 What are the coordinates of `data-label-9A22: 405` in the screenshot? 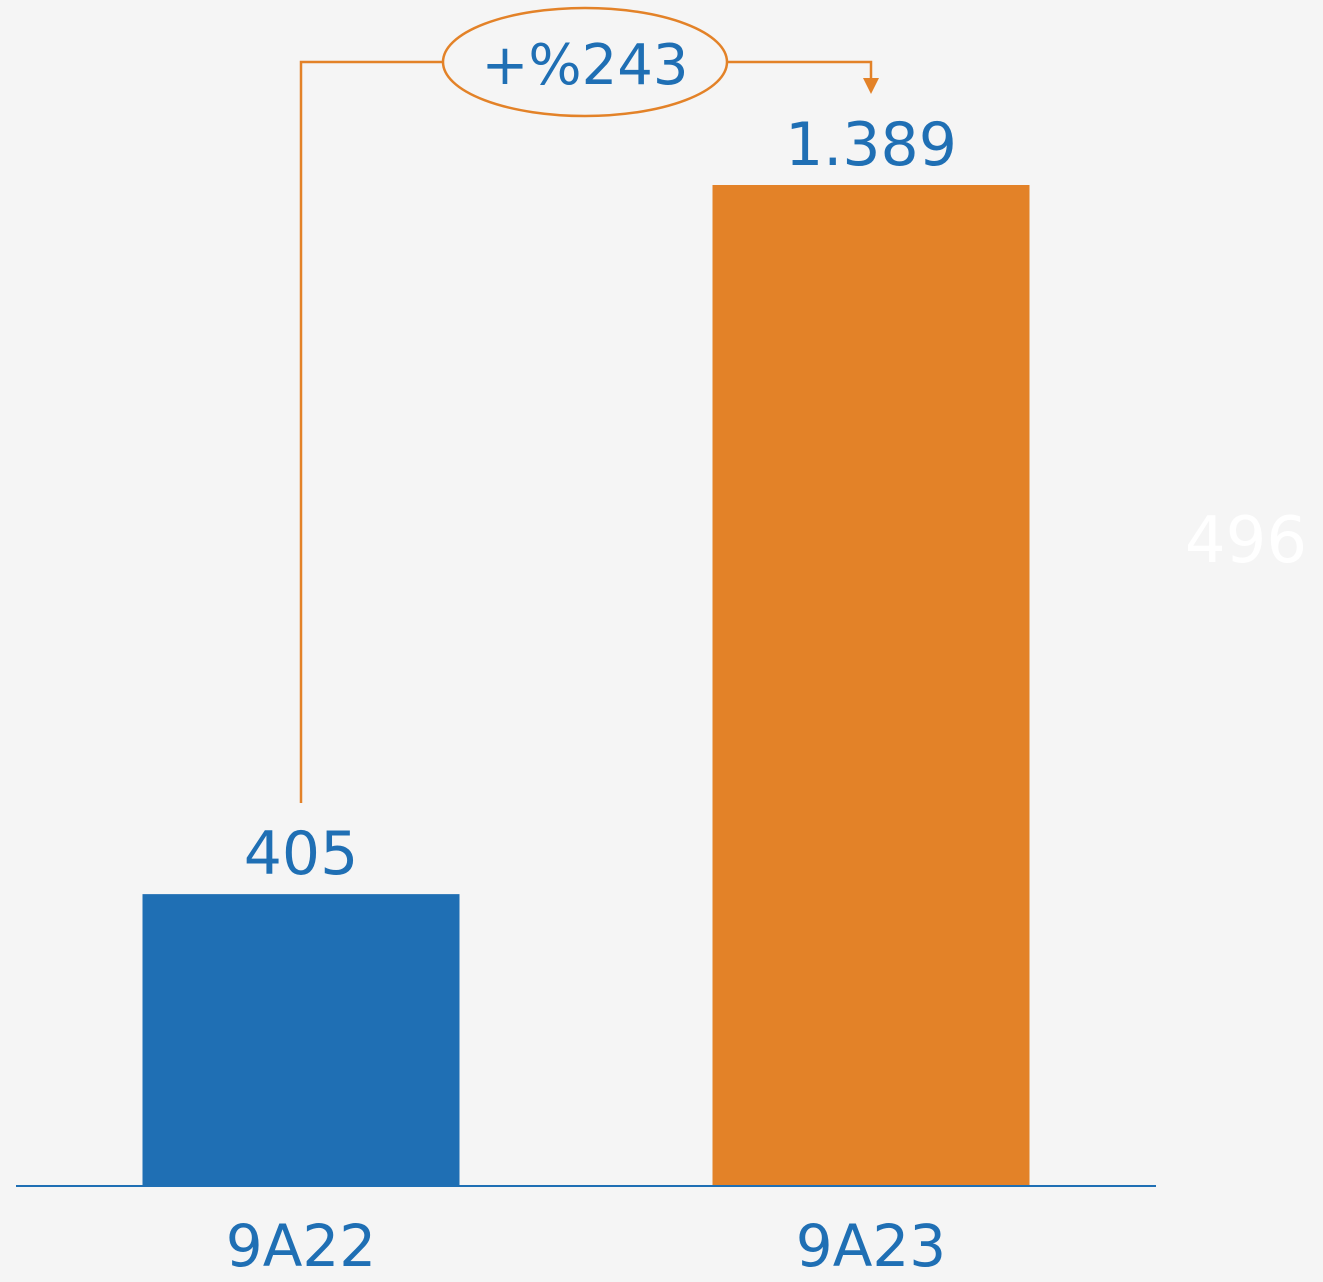 It's located at (301, 854).